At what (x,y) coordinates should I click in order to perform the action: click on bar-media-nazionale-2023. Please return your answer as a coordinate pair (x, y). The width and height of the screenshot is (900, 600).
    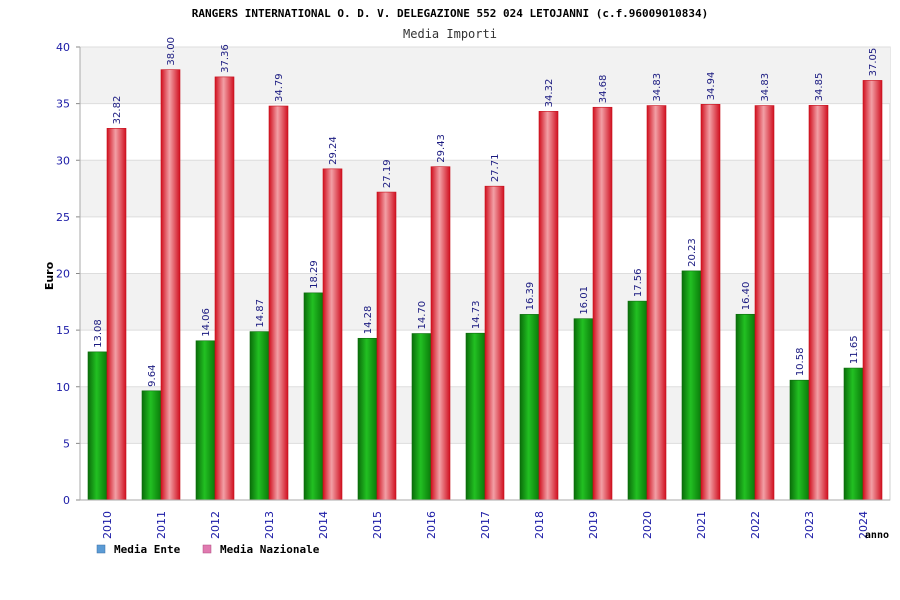
    Looking at the image, I should click on (818, 303).